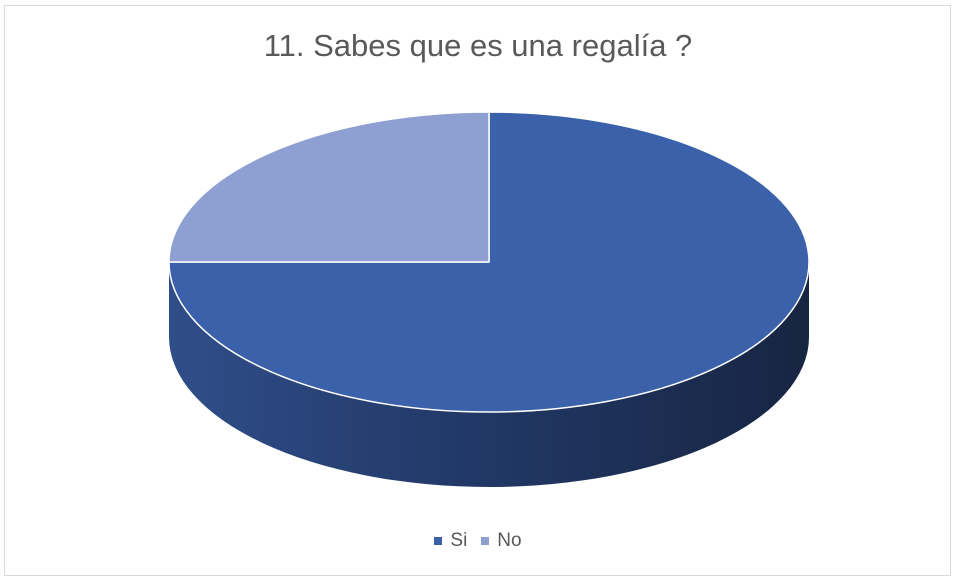  What do you see at coordinates (485, 541) in the screenshot?
I see `legend-swatch-no` at bounding box center [485, 541].